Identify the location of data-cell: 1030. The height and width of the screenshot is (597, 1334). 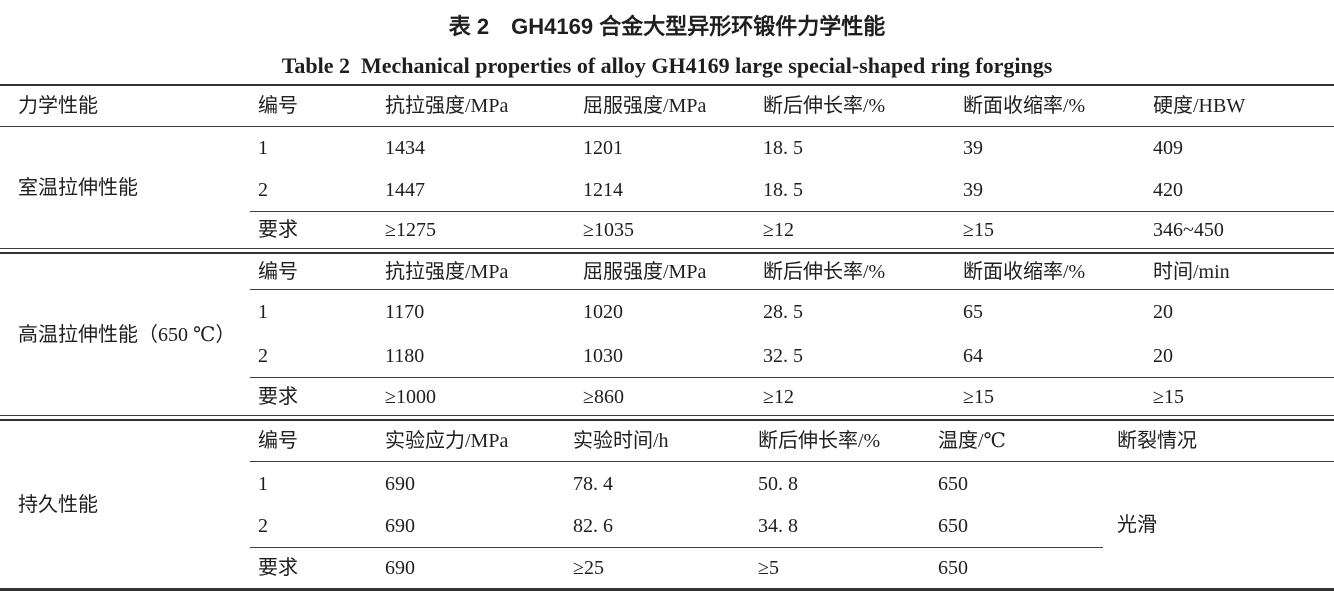
(603, 355).